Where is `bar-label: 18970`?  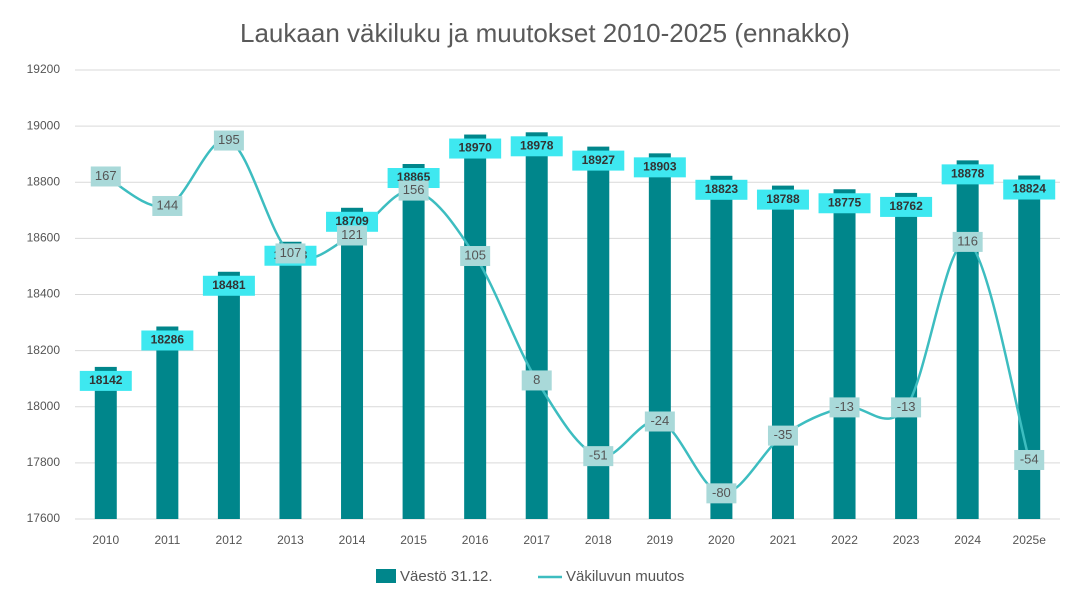
bar-label: 18970 is located at coordinates (475, 148).